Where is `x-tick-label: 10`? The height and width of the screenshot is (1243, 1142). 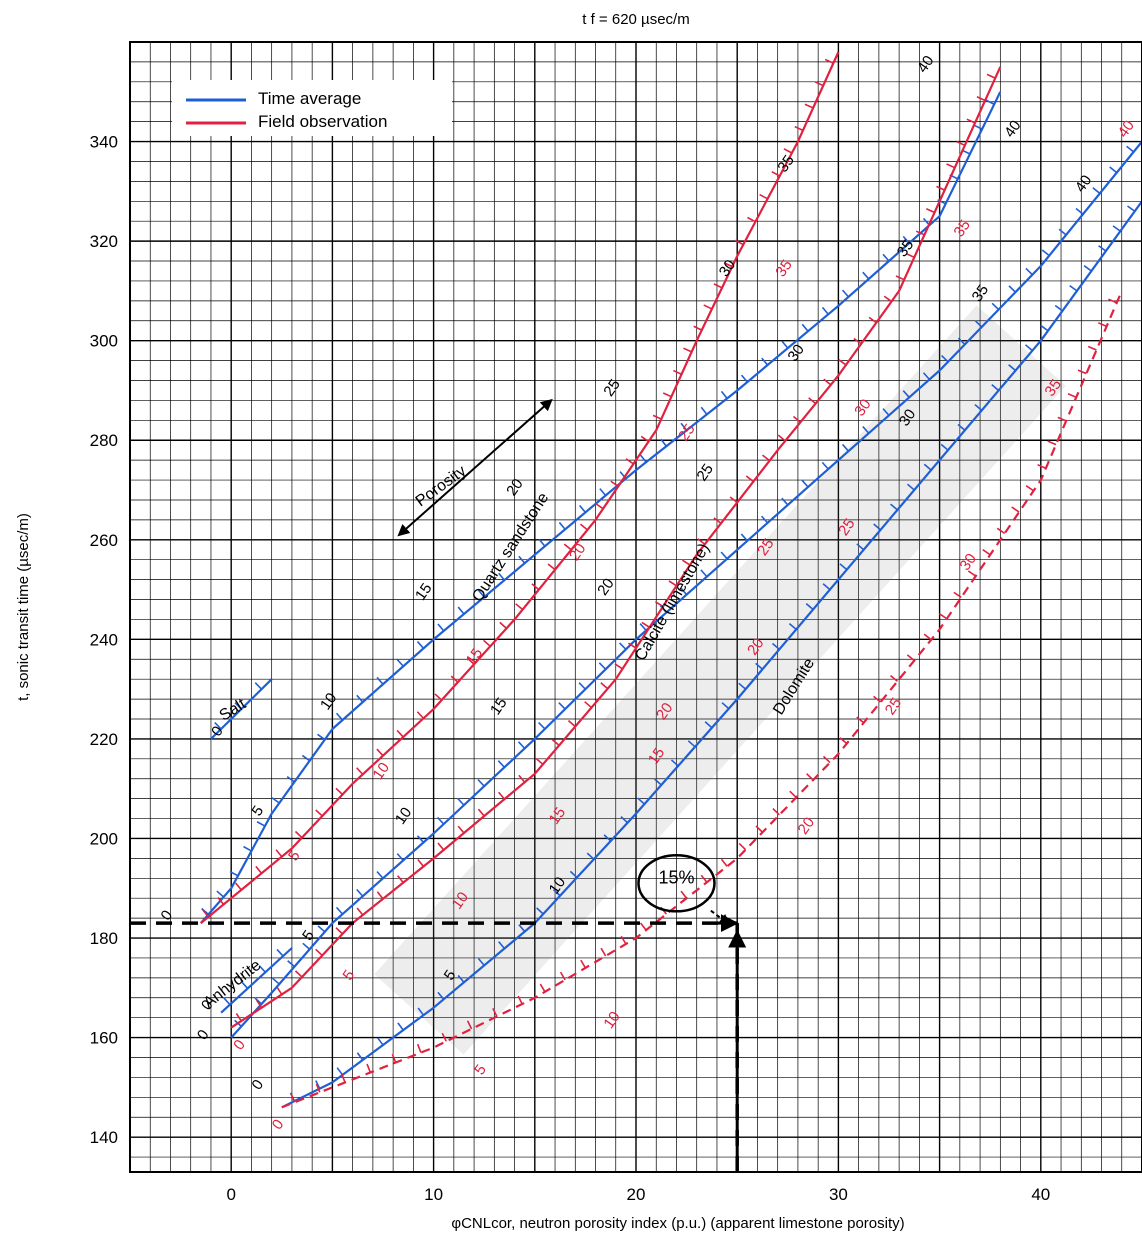 x-tick-label: 10 is located at coordinates (433, 1194).